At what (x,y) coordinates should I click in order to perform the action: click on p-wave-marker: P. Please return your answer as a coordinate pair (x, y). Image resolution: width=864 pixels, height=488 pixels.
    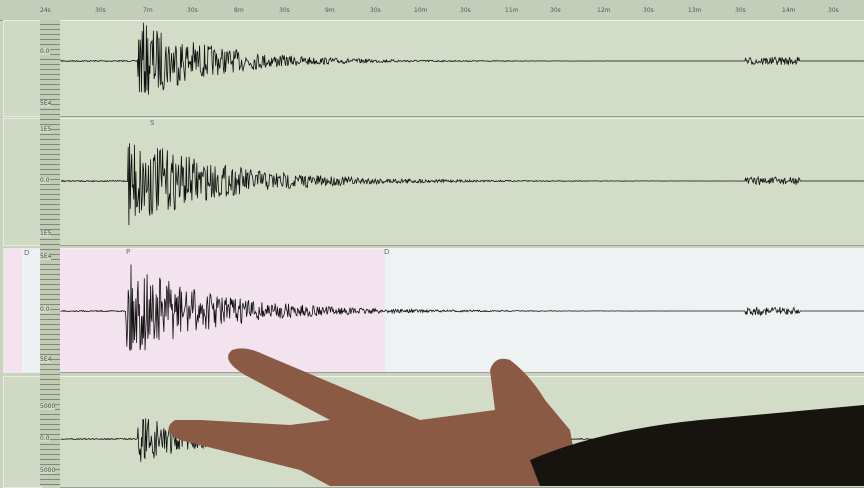
    Looking at the image, I should click on (128, 252).